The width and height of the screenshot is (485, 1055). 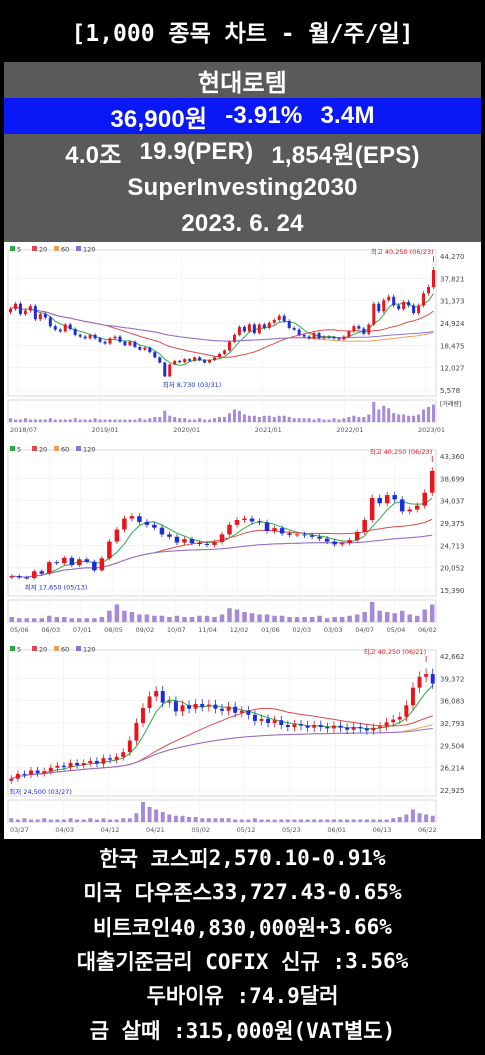 I want to click on x-tick-label: 04/03, so click(x=64, y=830).